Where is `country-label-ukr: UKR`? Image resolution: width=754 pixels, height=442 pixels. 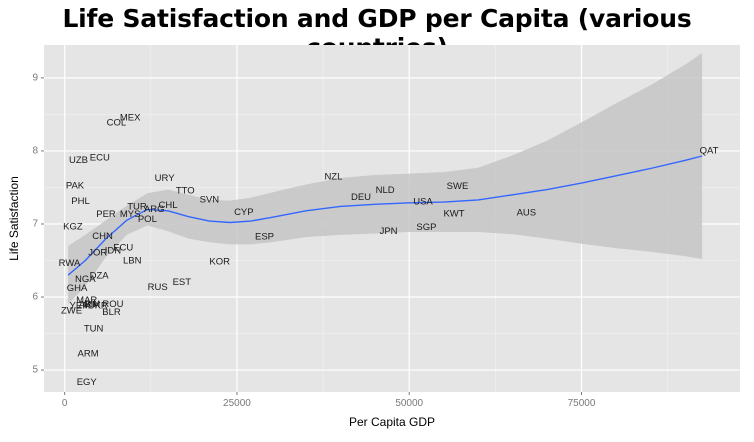 country-label-ukr: UKR is located at coordinates (98, 305).